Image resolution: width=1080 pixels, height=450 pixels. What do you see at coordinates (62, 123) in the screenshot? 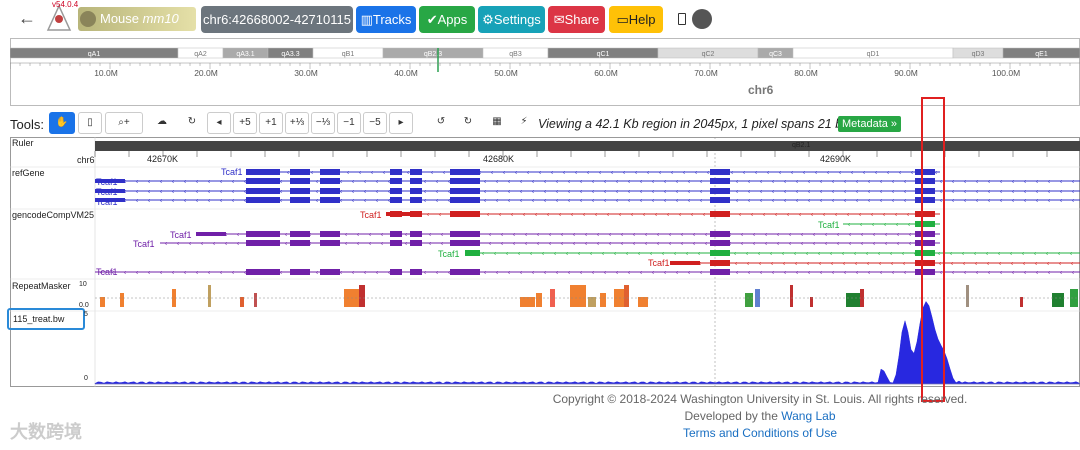
I see `drag-tool-button: ✋` at bounding box center [62, 123].